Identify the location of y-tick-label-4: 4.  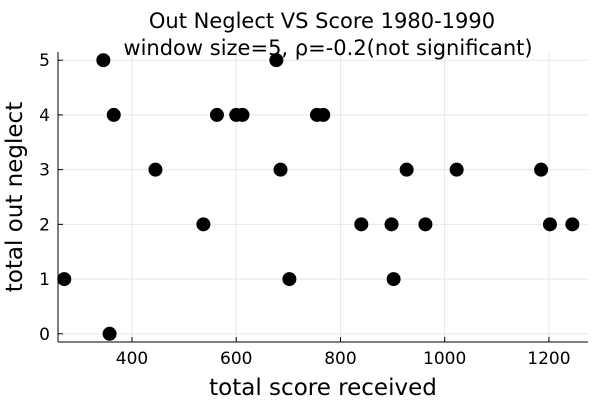
(44, 116).